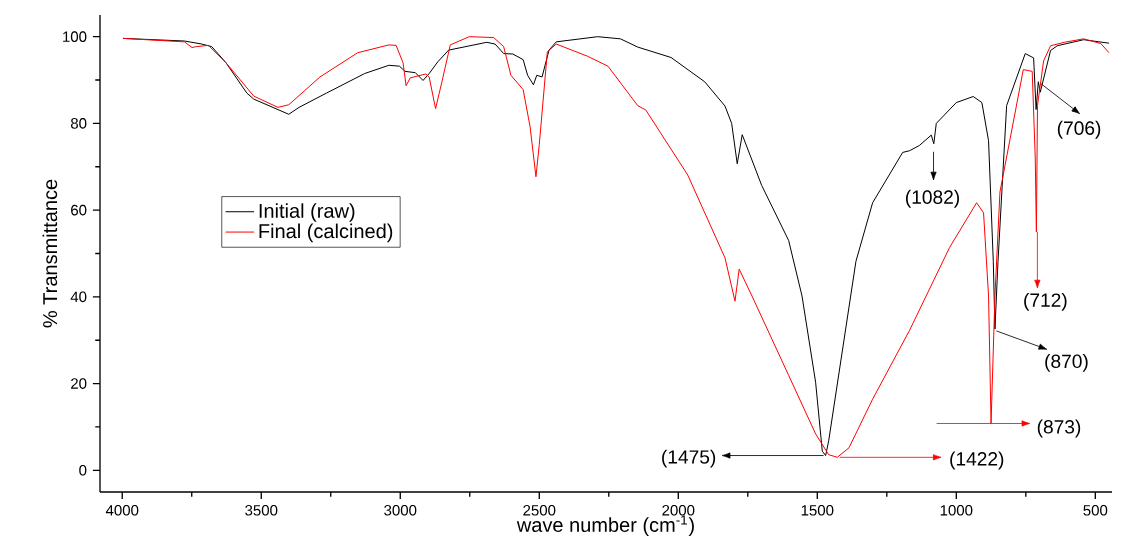 Image resolution: width=1140 pixels, height=547 pixels. Describe the element at coordinates (1095, 510) in the screenshot. I see `x-tick-label: 500` at that location.